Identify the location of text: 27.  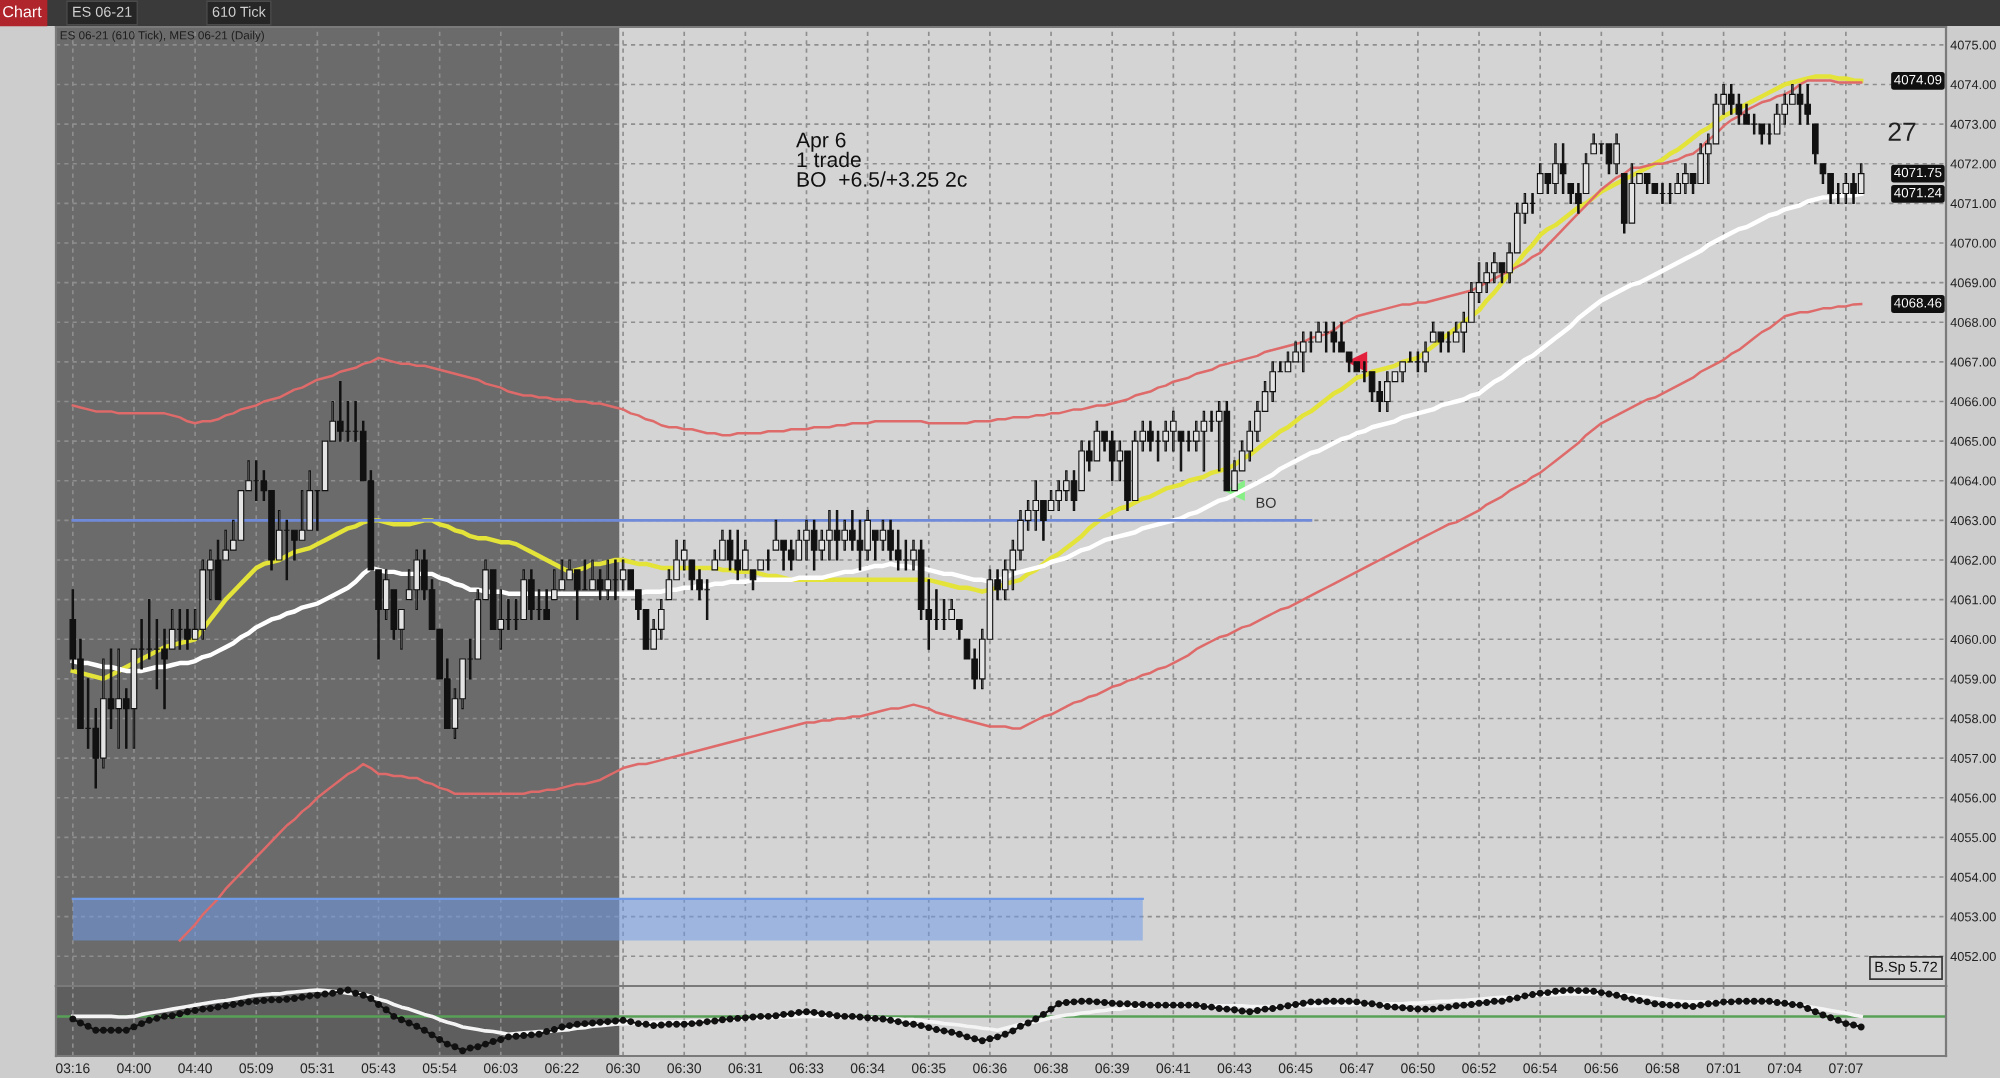
(1902, 131).